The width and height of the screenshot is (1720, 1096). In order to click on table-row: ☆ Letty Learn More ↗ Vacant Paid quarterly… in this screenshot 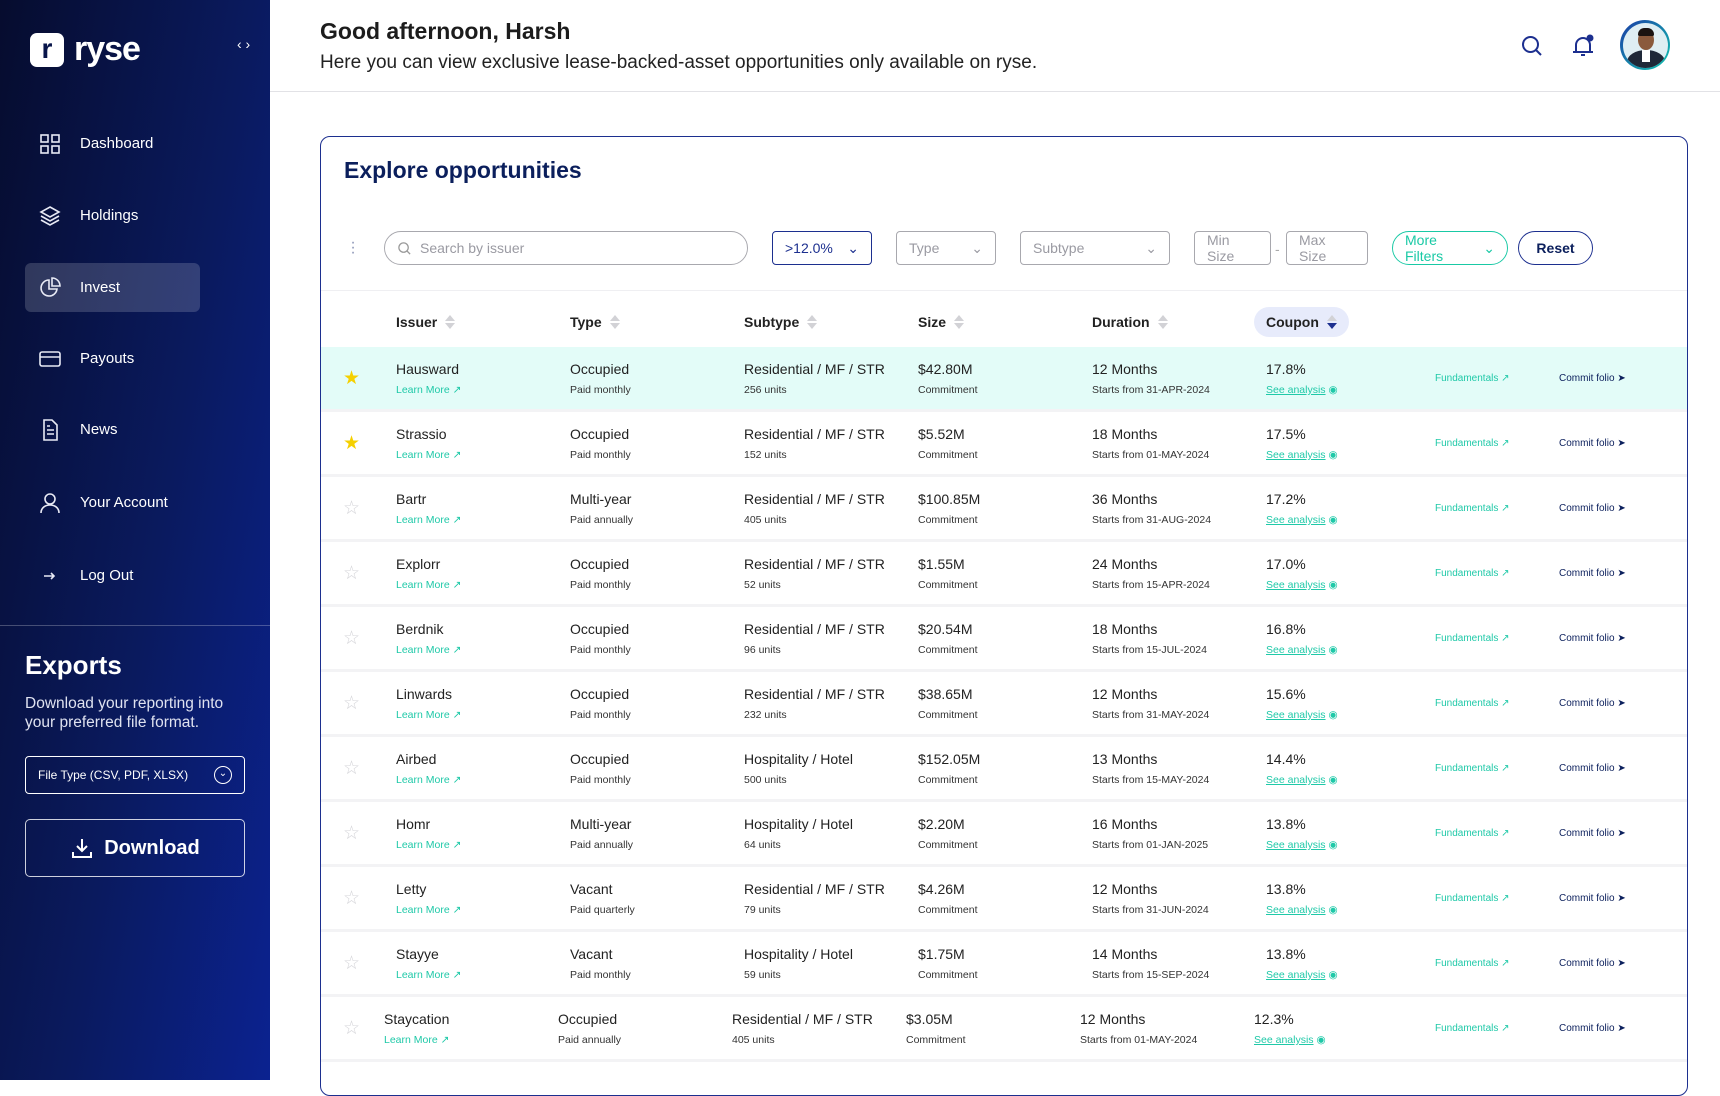, I will do `click(1004, 899)`.